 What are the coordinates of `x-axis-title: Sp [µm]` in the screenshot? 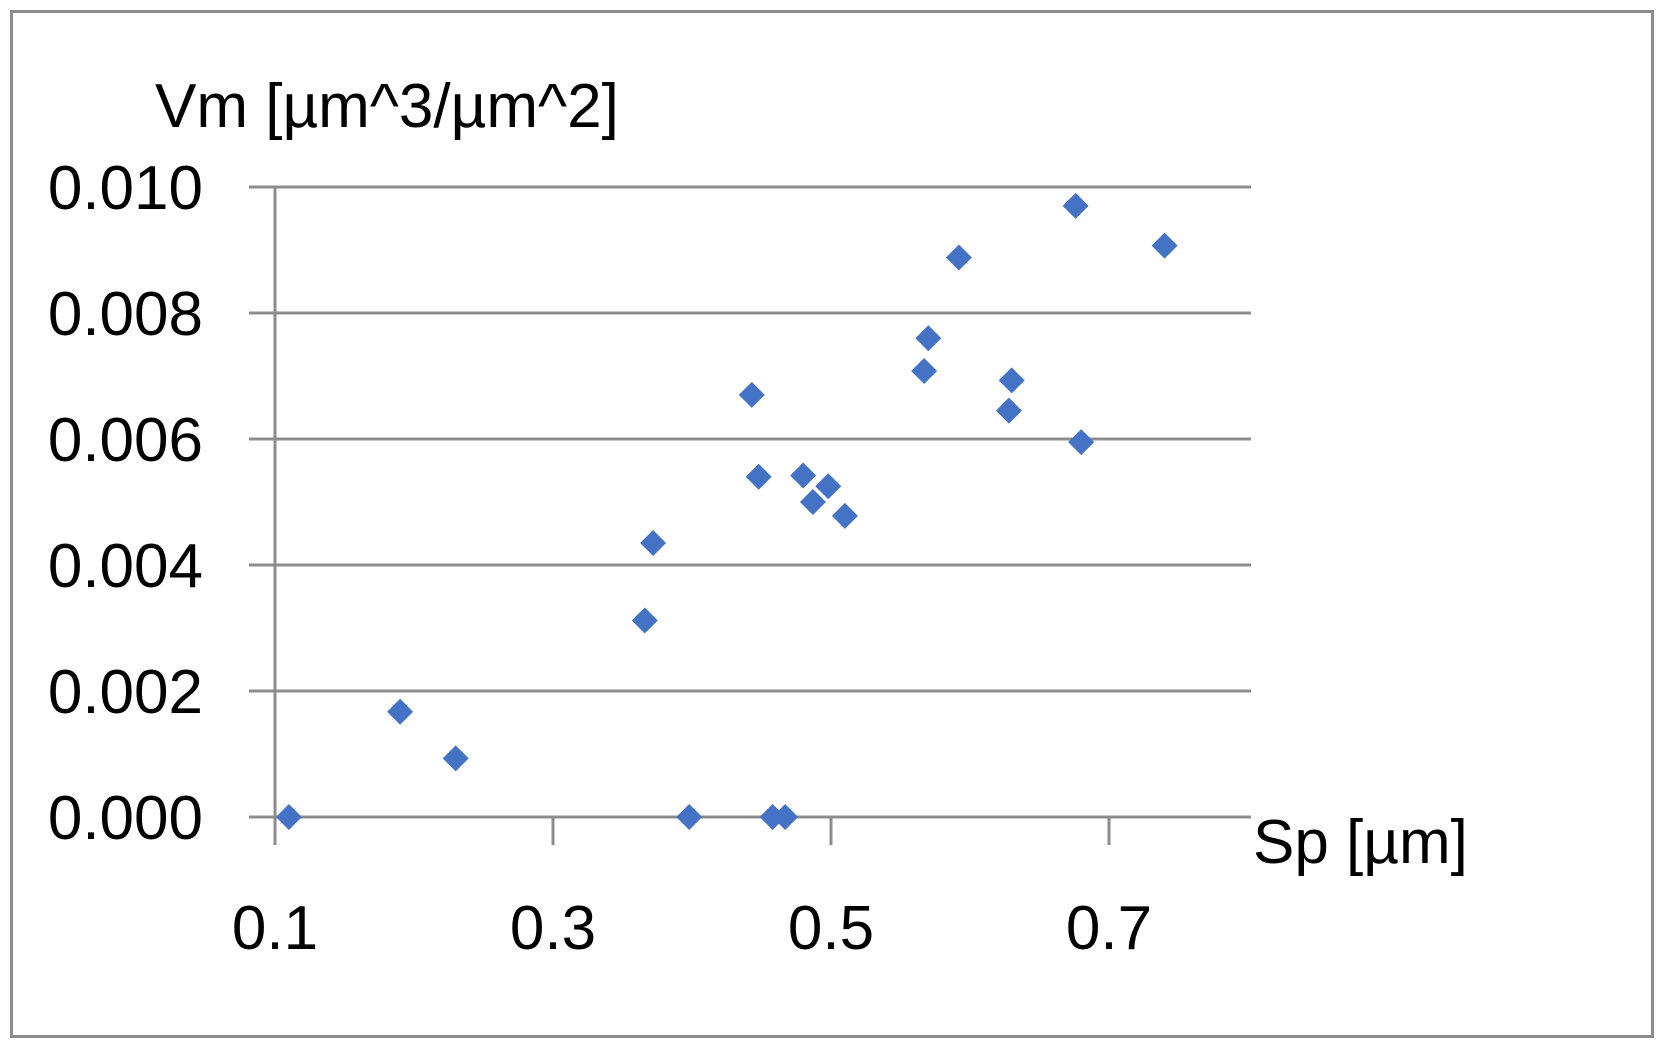 It's located at (1360, 842).